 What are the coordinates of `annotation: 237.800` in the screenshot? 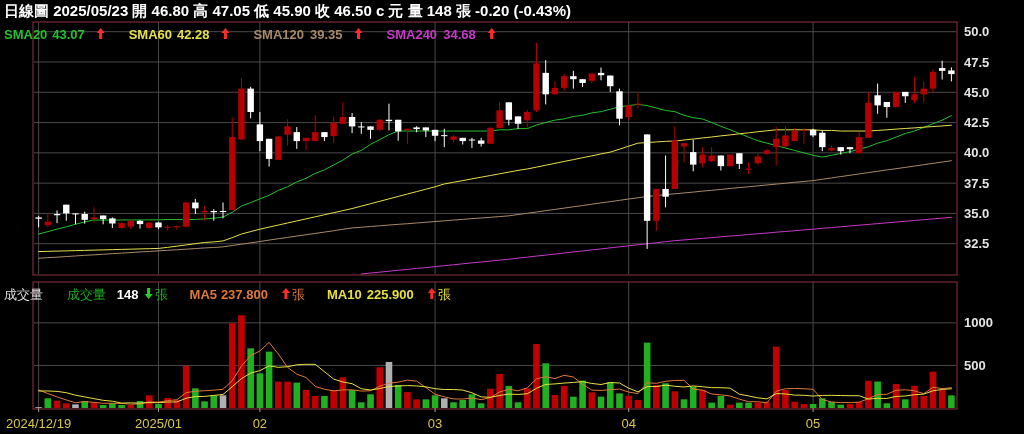 It's located at (244, 294).